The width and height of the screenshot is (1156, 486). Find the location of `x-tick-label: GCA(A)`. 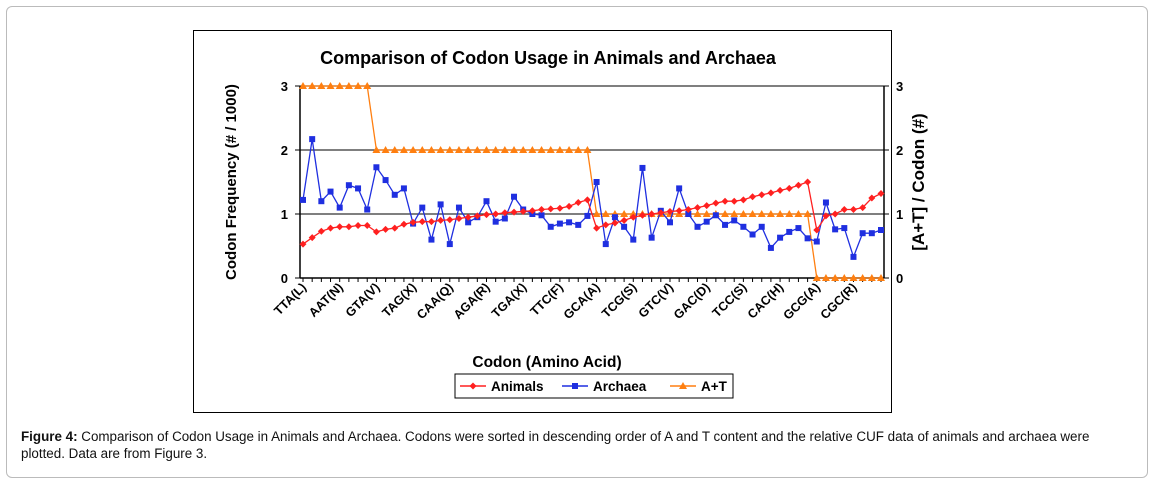

x-tick-label: GCA(A) is located at coordinates (582, 301).